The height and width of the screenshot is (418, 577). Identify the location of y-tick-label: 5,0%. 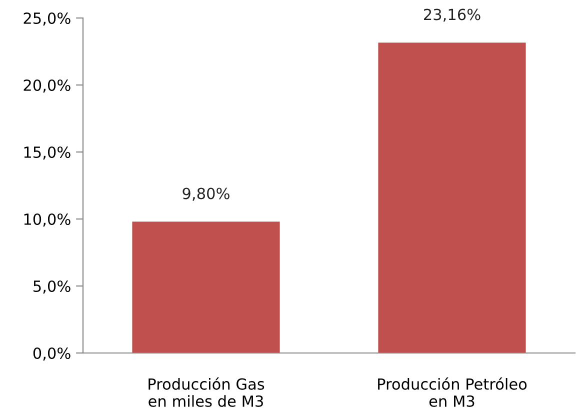
(52, 287).